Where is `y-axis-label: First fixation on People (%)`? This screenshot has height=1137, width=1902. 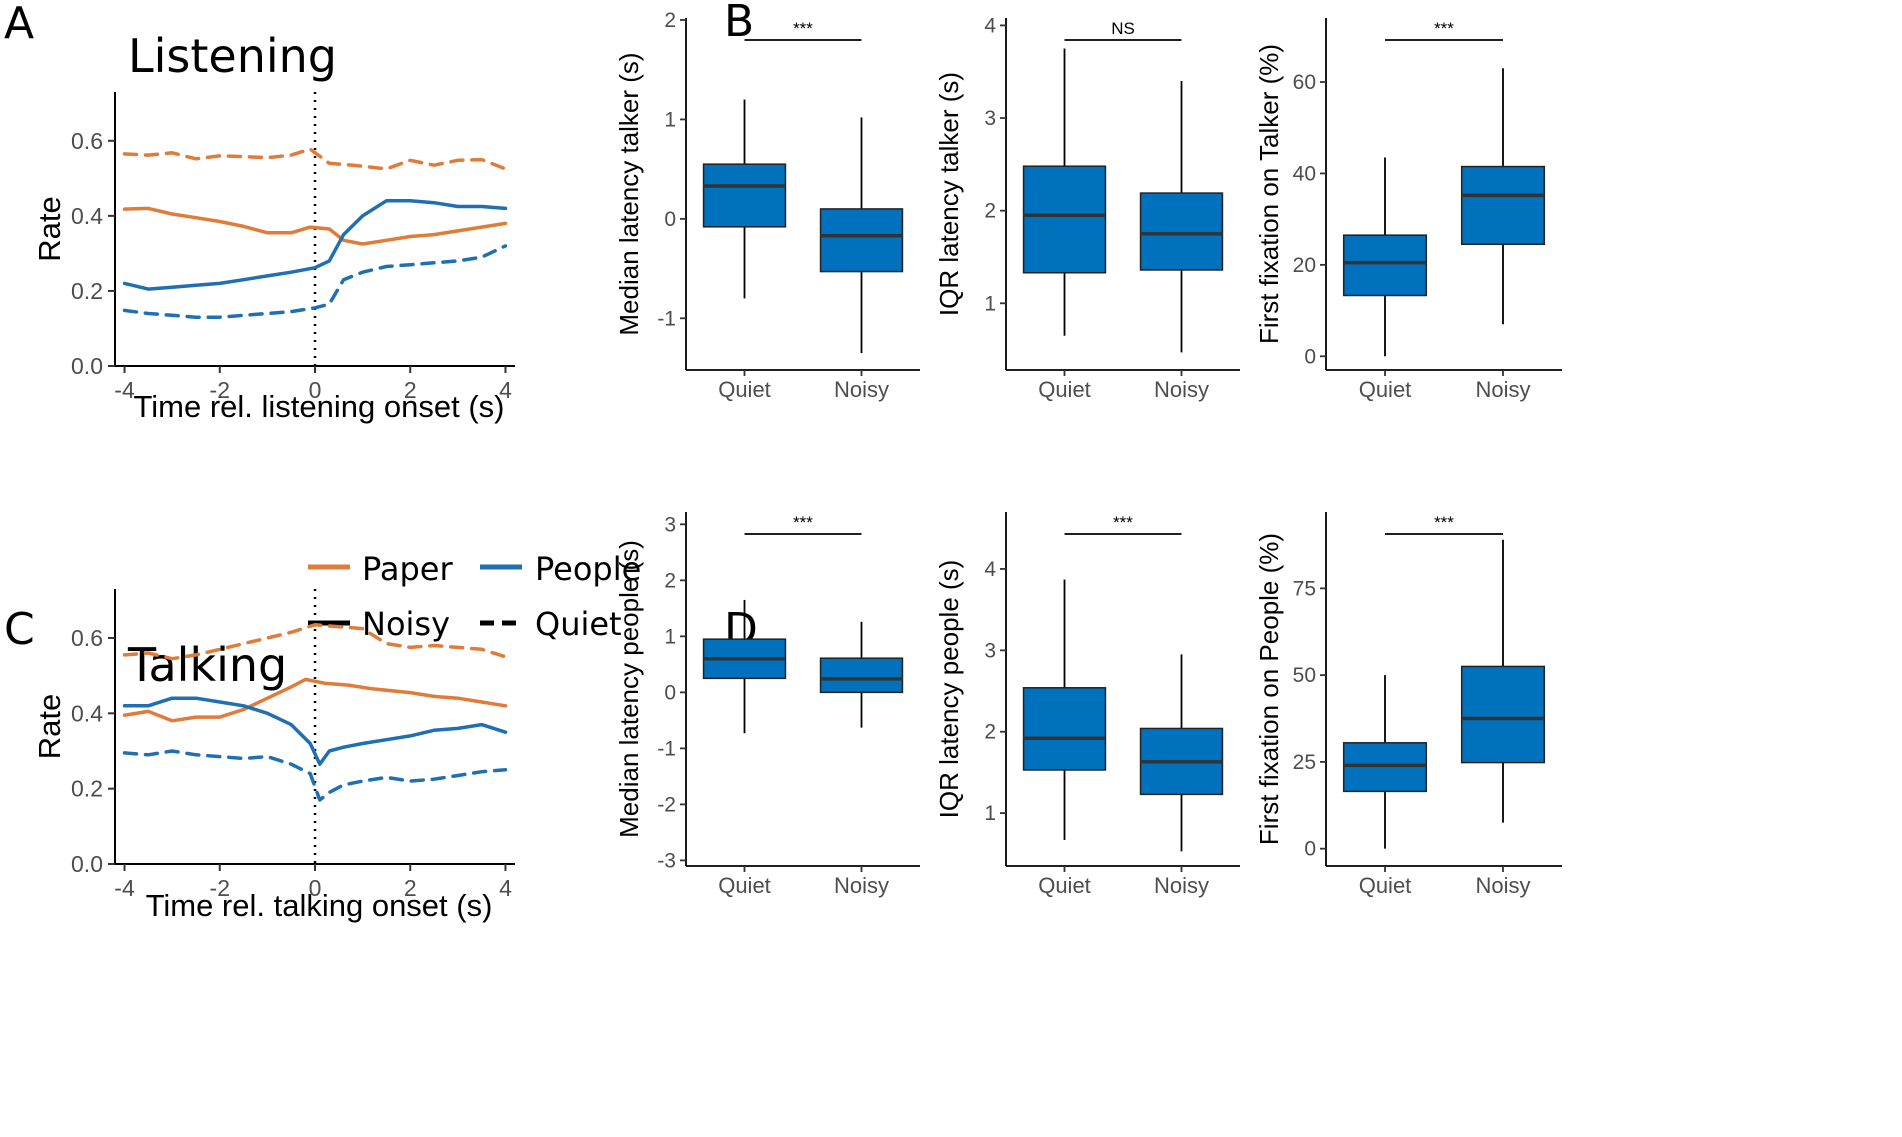
y-axis-label: First fixation on People (%) is located at coordinates (1269, 689).